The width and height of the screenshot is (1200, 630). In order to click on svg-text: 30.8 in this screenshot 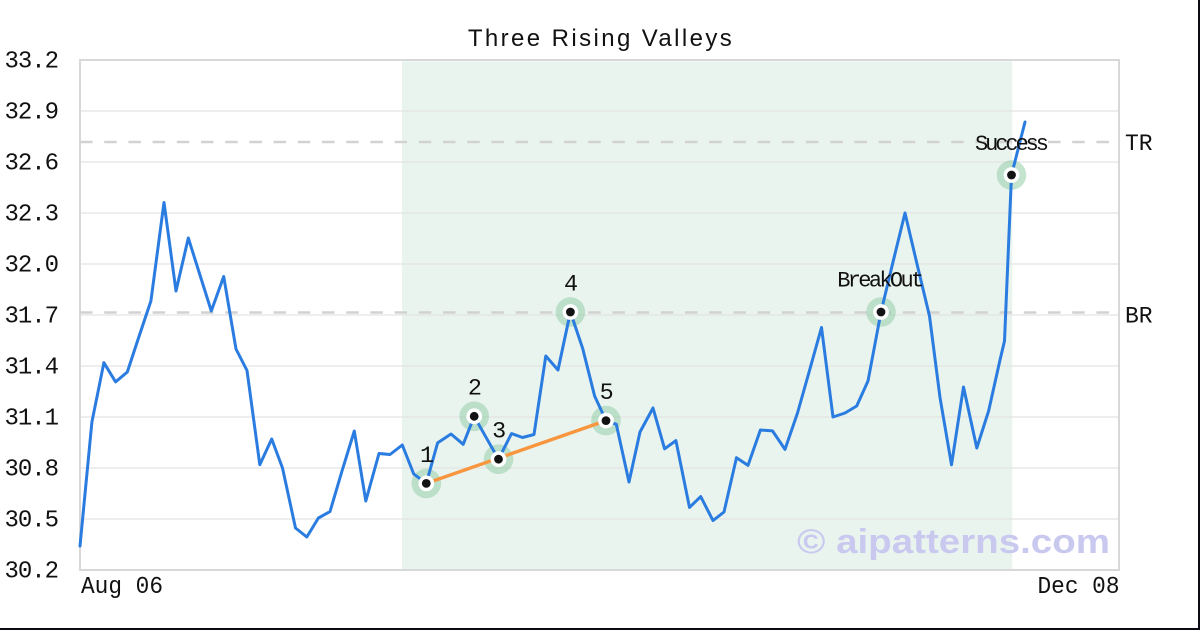, I will do `click(32, 470)`.